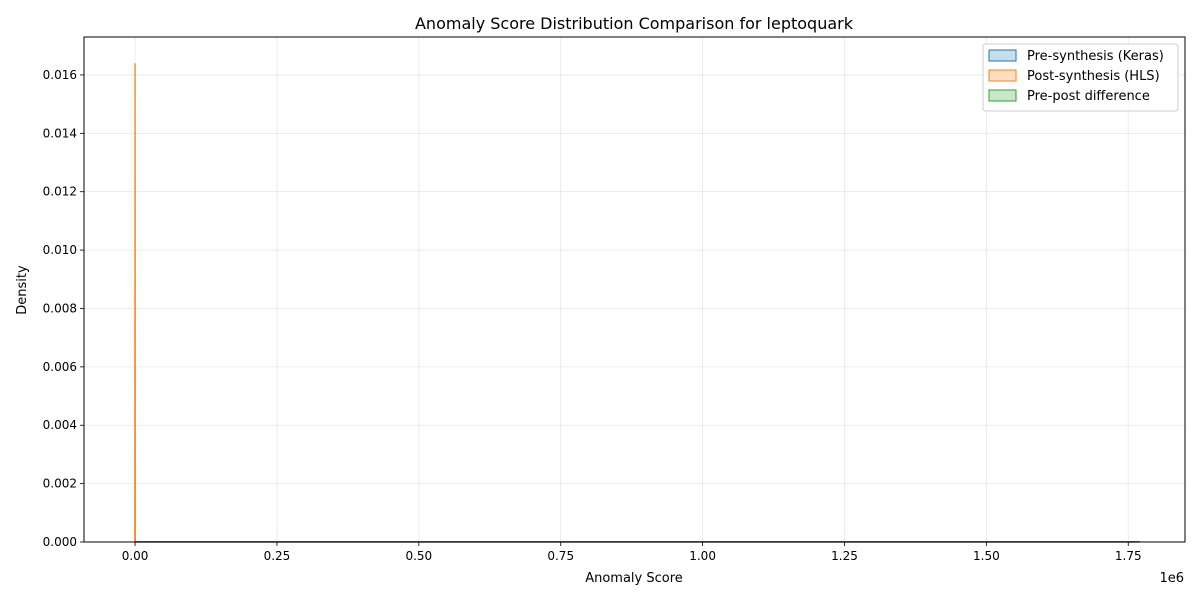 This screenshot has width=1200, height=604. I want to click on legend-label: Pre-synthesis (Keras), so click(1095, 56).